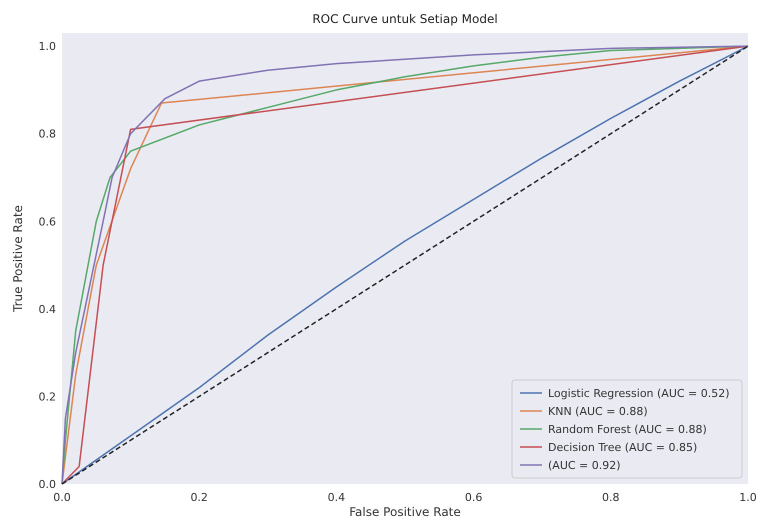 The image size is (762, 520). What do you see at coordinates (337, 497) in the screenshot?
I see `x-tick-label: 0.4` at bounding box center [337, 497].